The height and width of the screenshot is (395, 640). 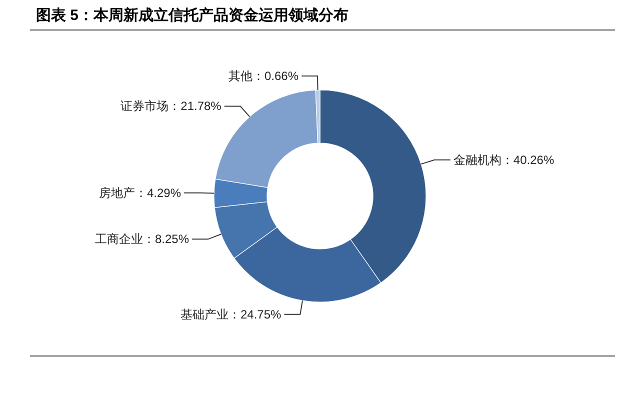 I want to click on slice-label: 工商企业, so click(x=119, y=239).